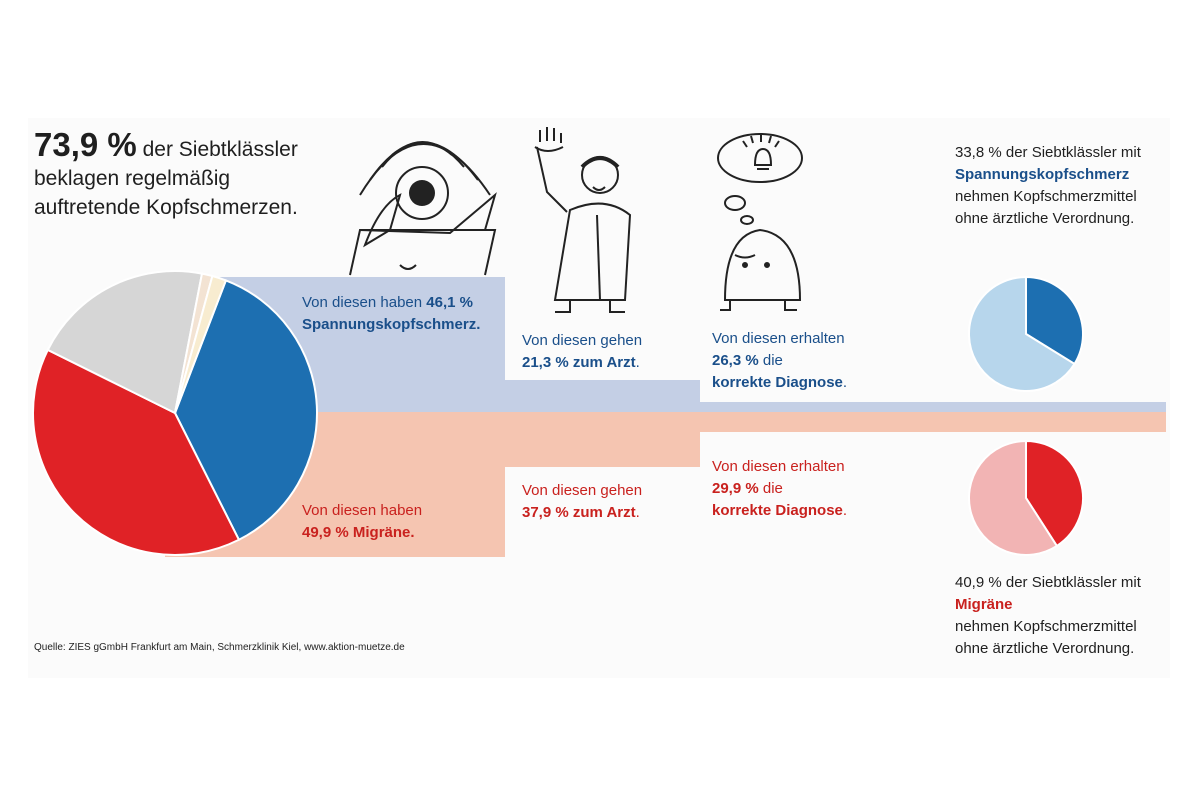 This screenshot has height=800, width=1200. I want to click on migraine-band-step2, so click(933, 422).